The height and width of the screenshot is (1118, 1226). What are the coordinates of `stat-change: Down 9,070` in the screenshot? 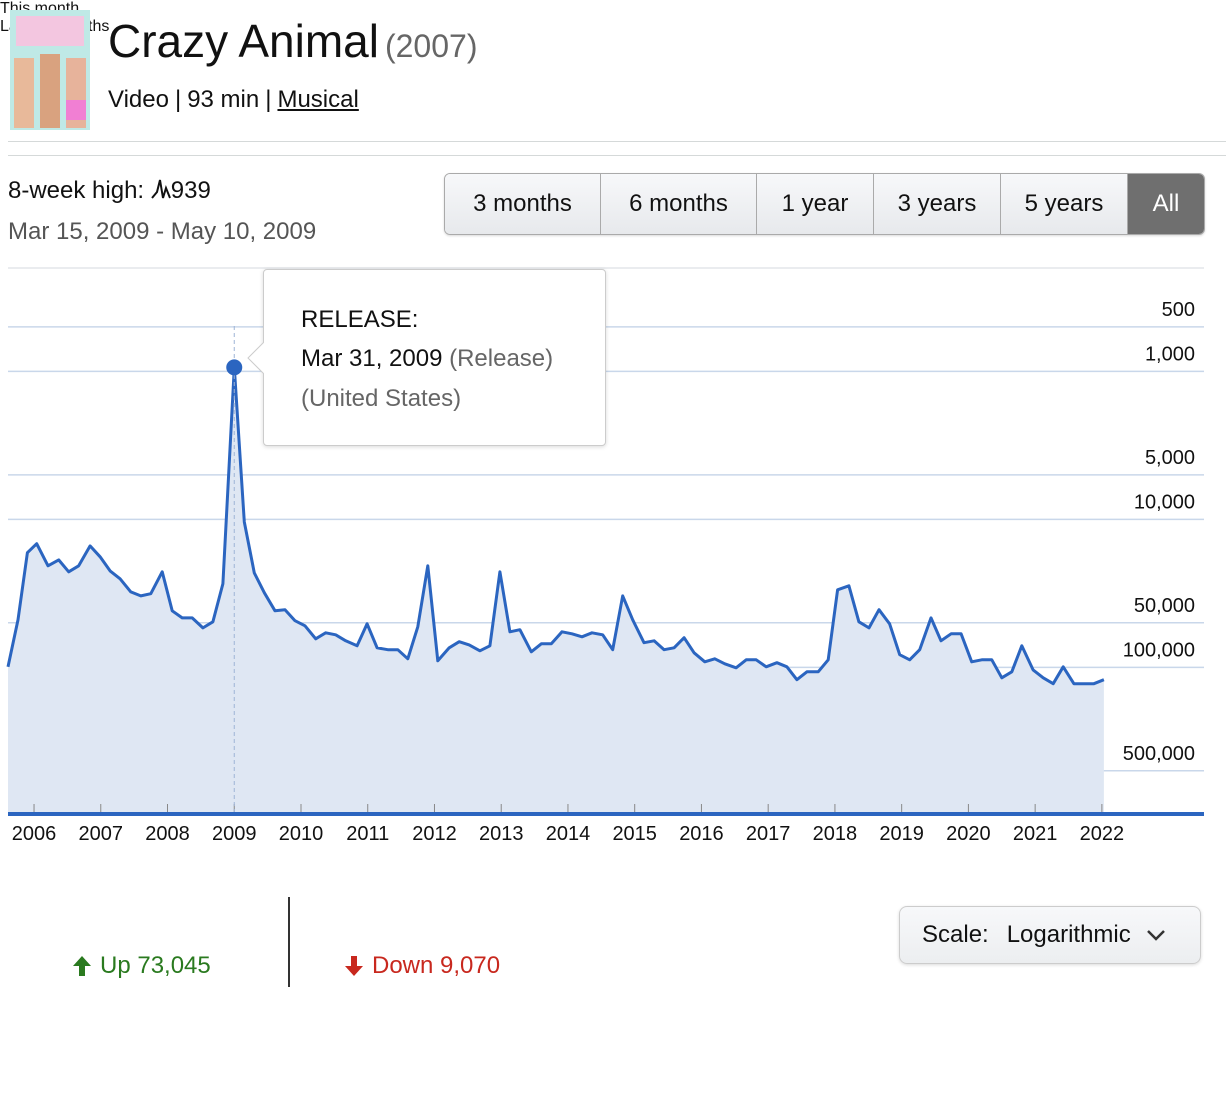 It's located at (422, 966).